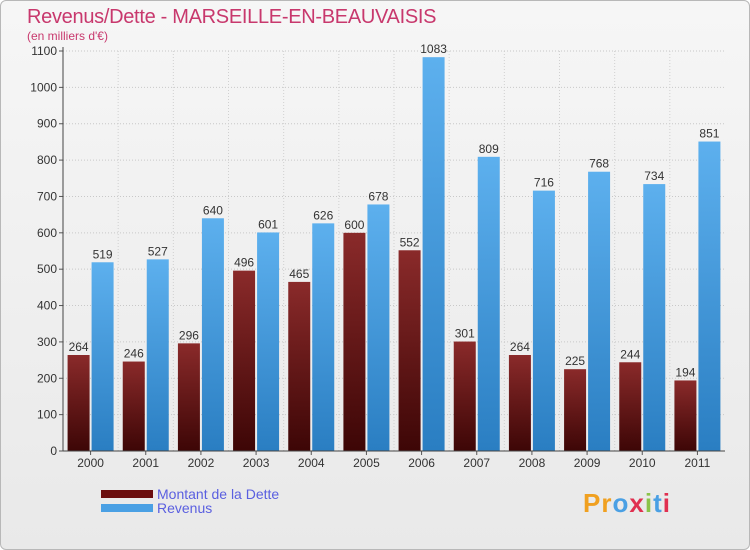 This screenshot has width=750, height=550. I want to click on legend-item-debt: Montant de la Dette, so click(190, 494).